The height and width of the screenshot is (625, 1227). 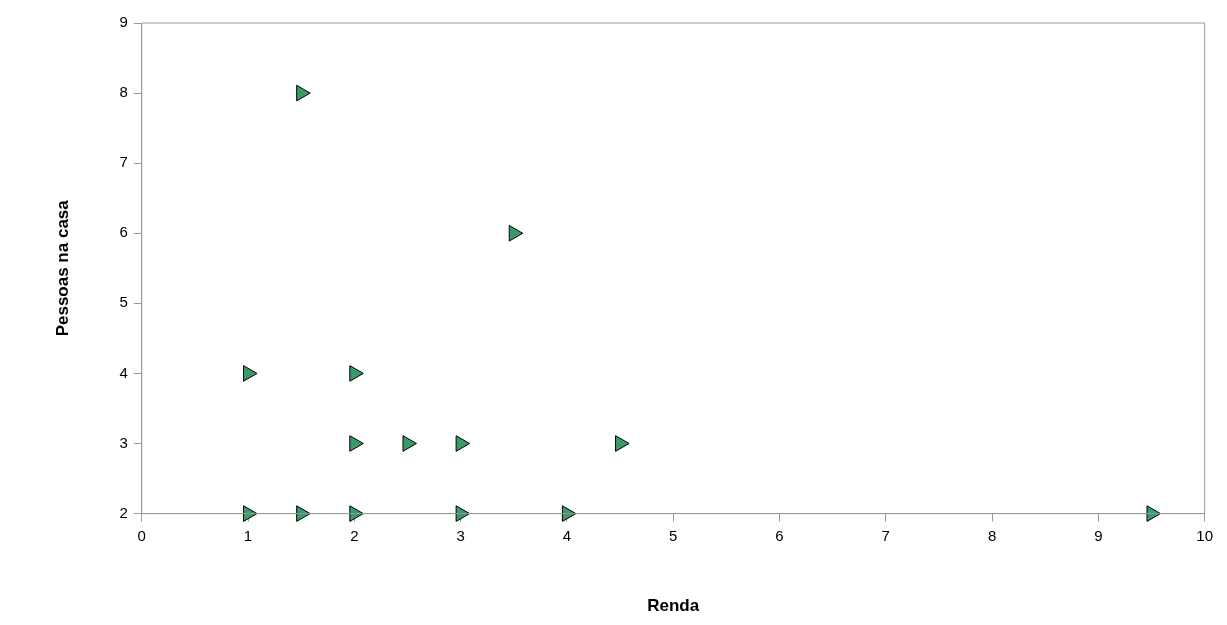 I want to click on y-tick-label: 2, so click(x=123, y=512).